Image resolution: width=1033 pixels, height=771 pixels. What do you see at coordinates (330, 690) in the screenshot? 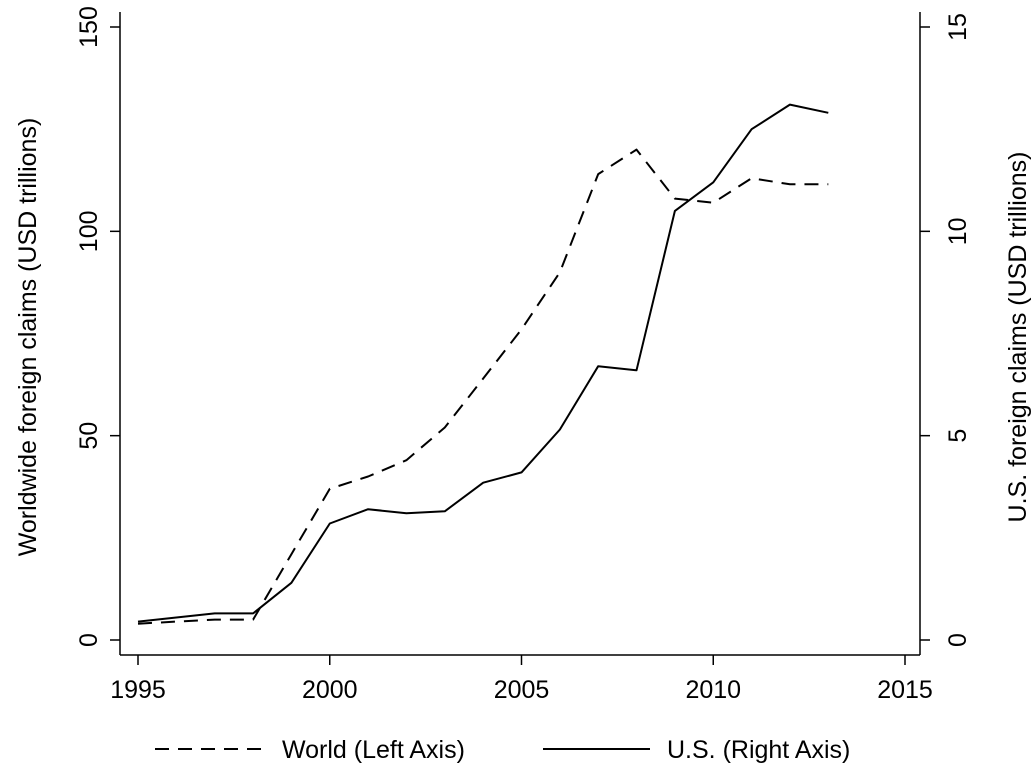
I see `x-tick-label: 2000` at bounding box center [330, 690].